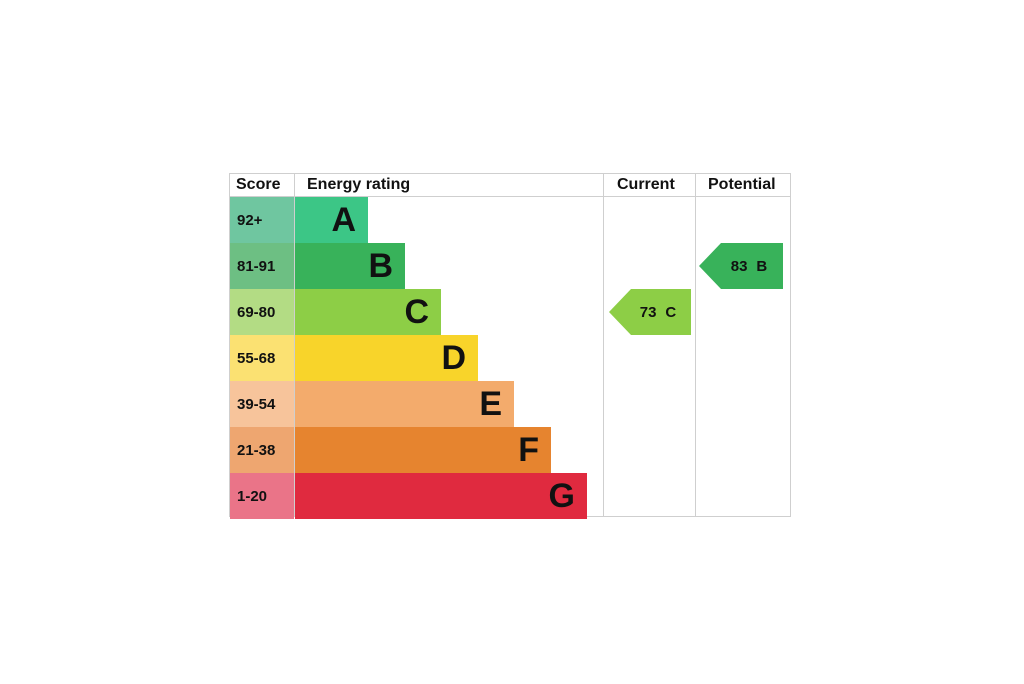 The height and width of the screenshot is (684, 1024). I want to click on score-cell-f: 21-38, so click(262, 450).